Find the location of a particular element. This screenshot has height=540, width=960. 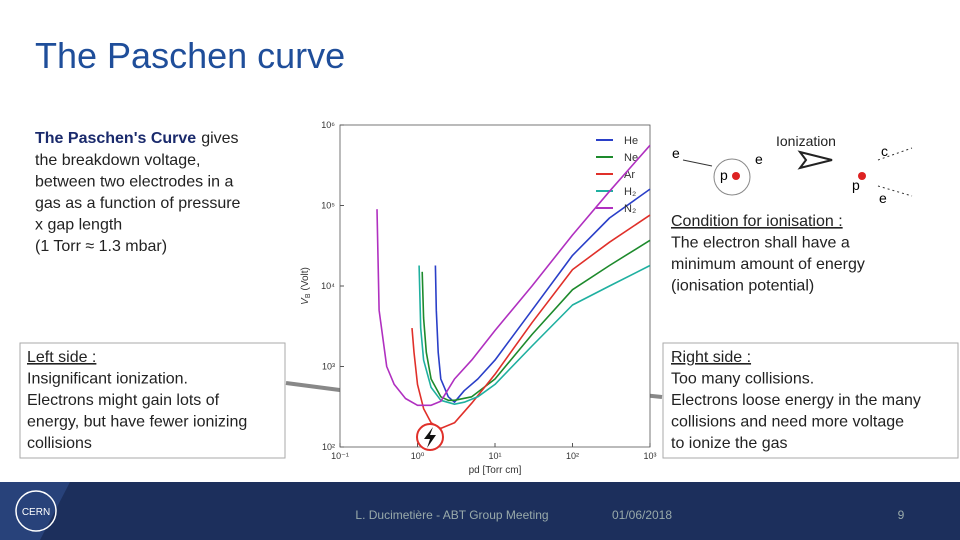

text-line: gas as a function of pressure is located at coordinates (138, 203).